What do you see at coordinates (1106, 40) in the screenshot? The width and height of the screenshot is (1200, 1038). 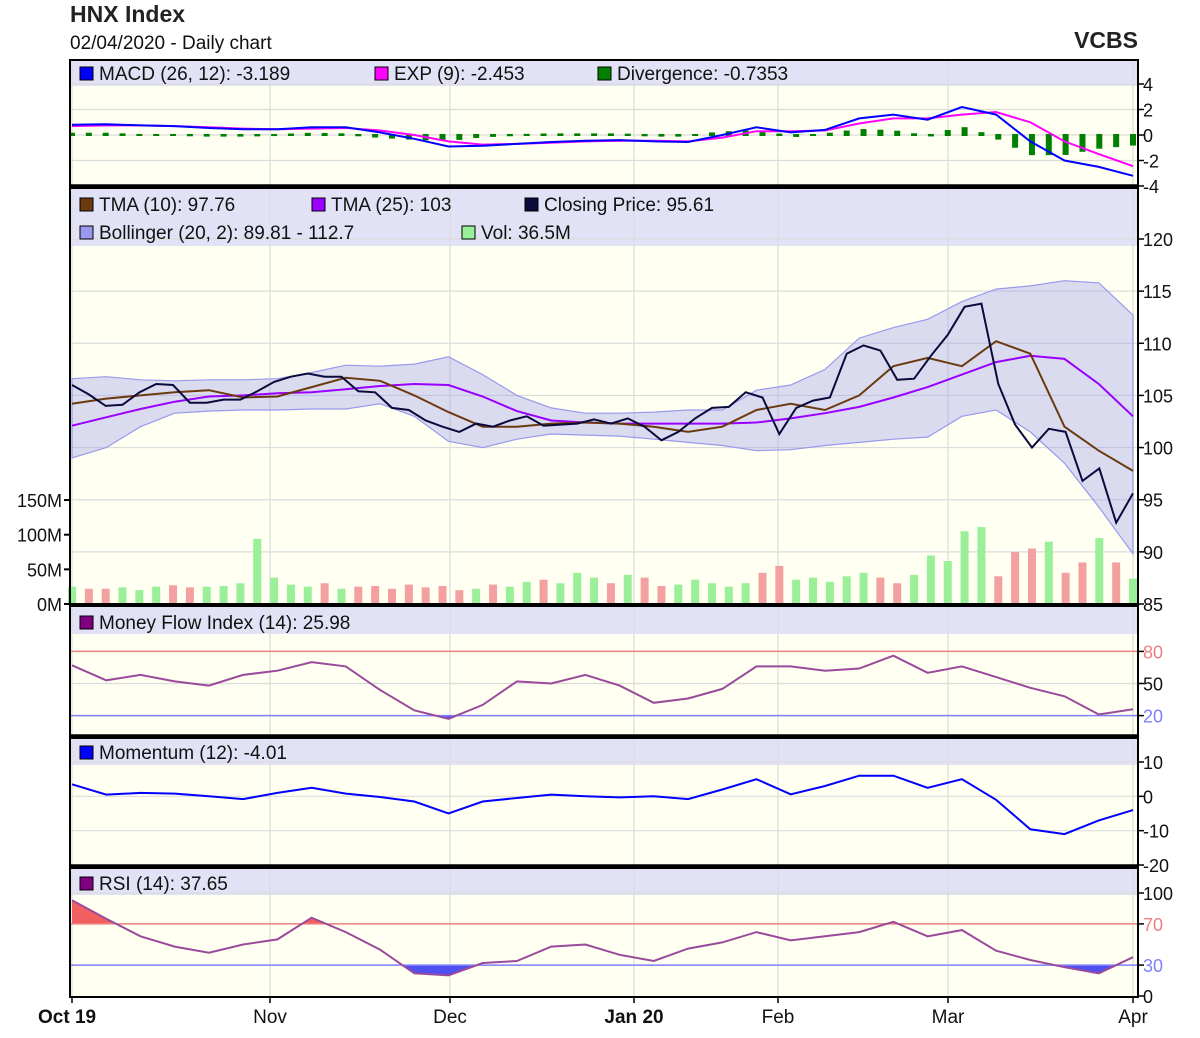 I see `brand-label: VCBS` at bounding box center [1106, 40].